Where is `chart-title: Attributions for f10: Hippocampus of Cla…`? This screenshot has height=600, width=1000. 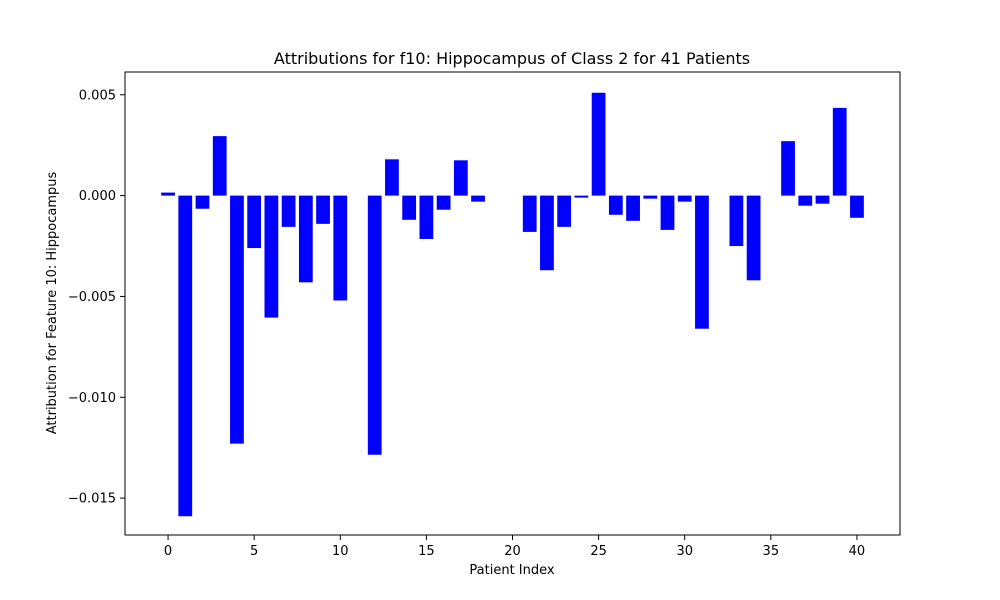
chart-title: Attributions for f10: Hippocampus of Cla… is located at coordinates (512, 58).